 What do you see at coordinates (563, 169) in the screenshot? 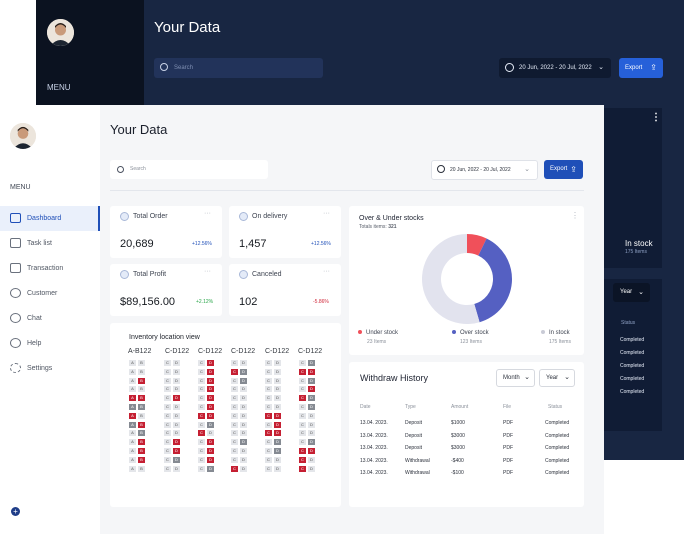
I see `export-button: Export ⇪` at bounding box center [563, 169].